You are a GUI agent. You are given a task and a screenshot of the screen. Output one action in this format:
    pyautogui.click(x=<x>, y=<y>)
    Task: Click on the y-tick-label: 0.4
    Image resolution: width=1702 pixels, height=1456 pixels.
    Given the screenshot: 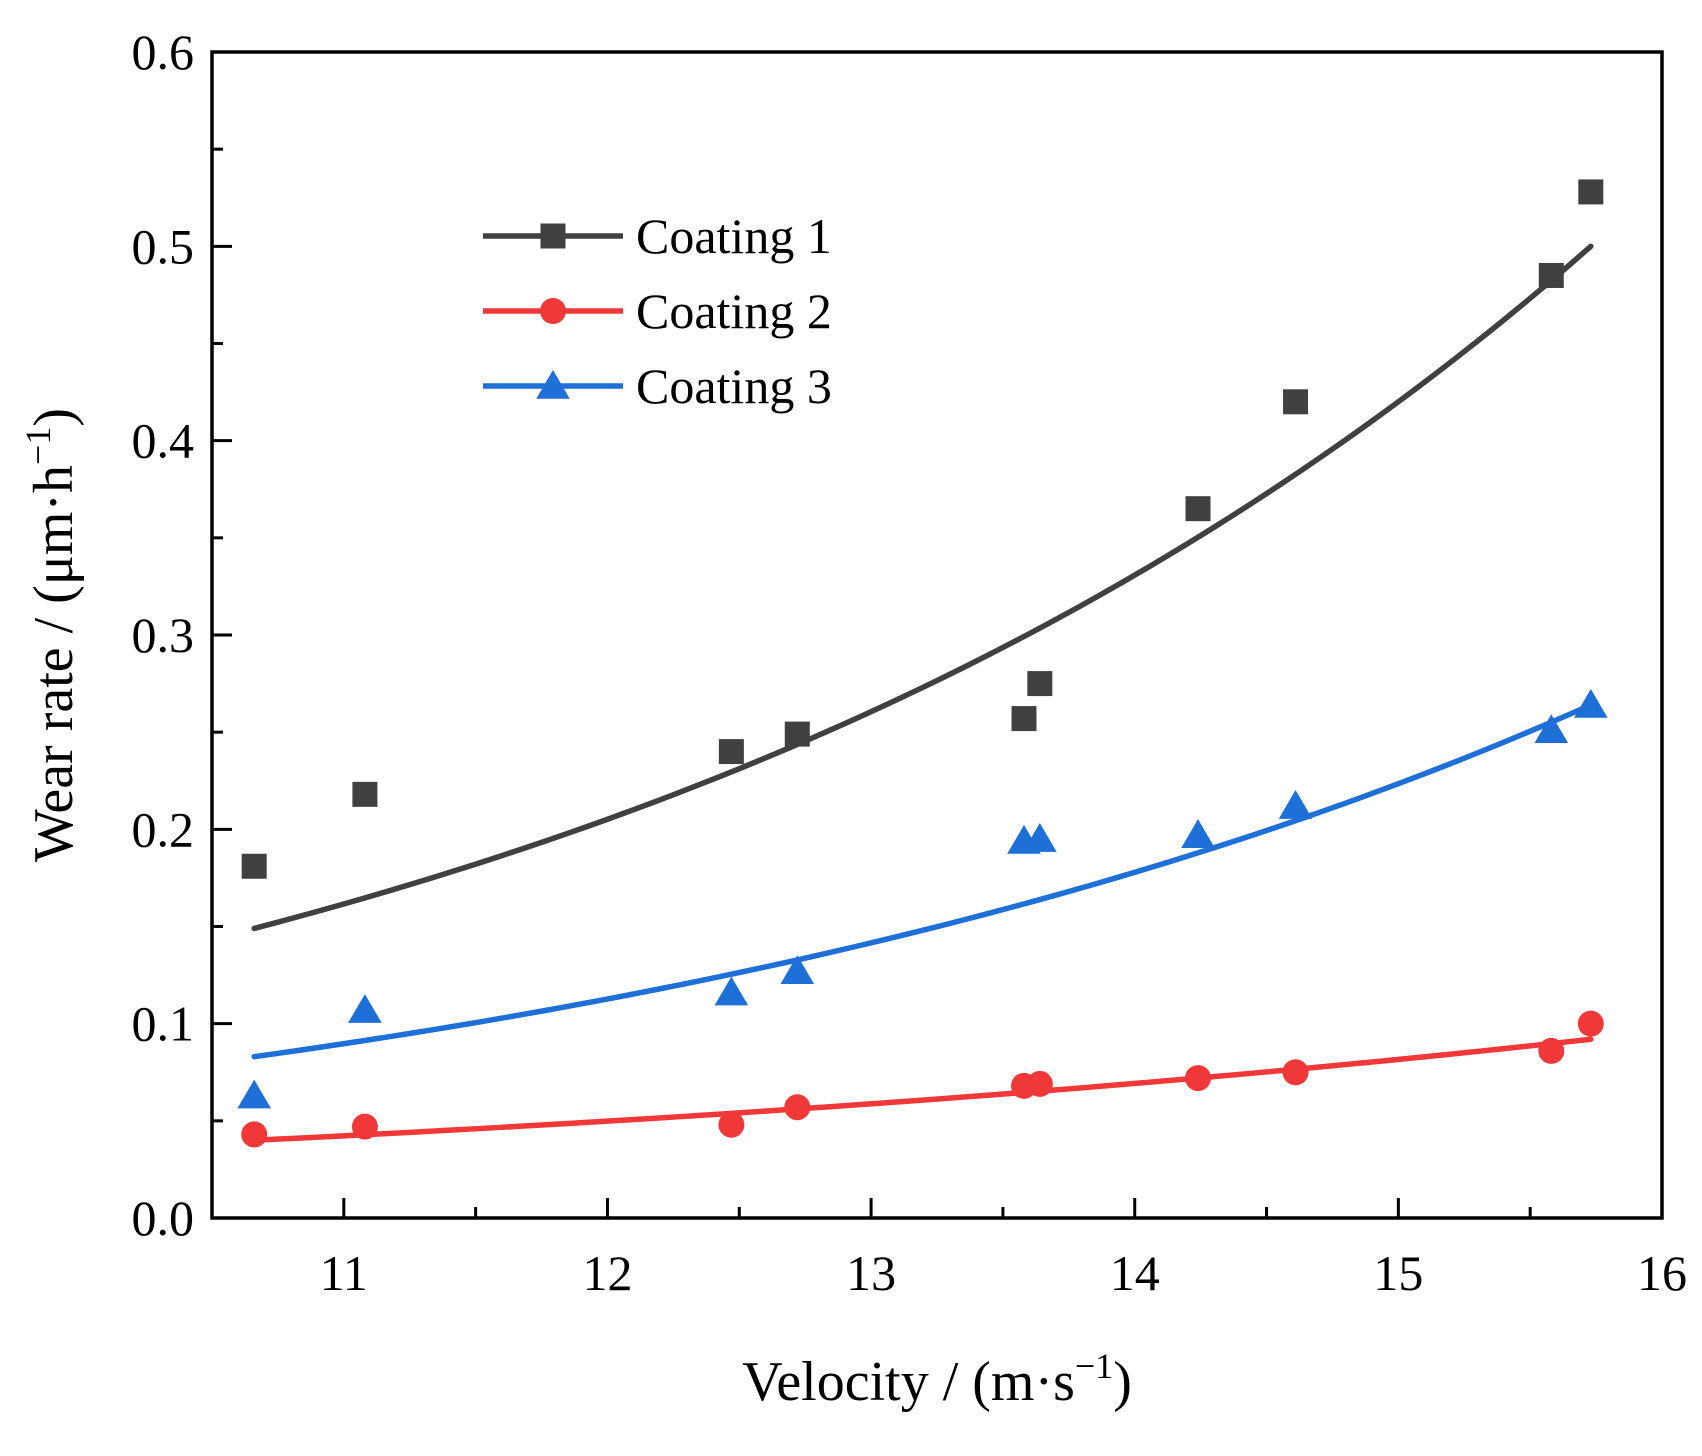 What is the action you would take?
    pyautogui.click(x=163, y=441)
    